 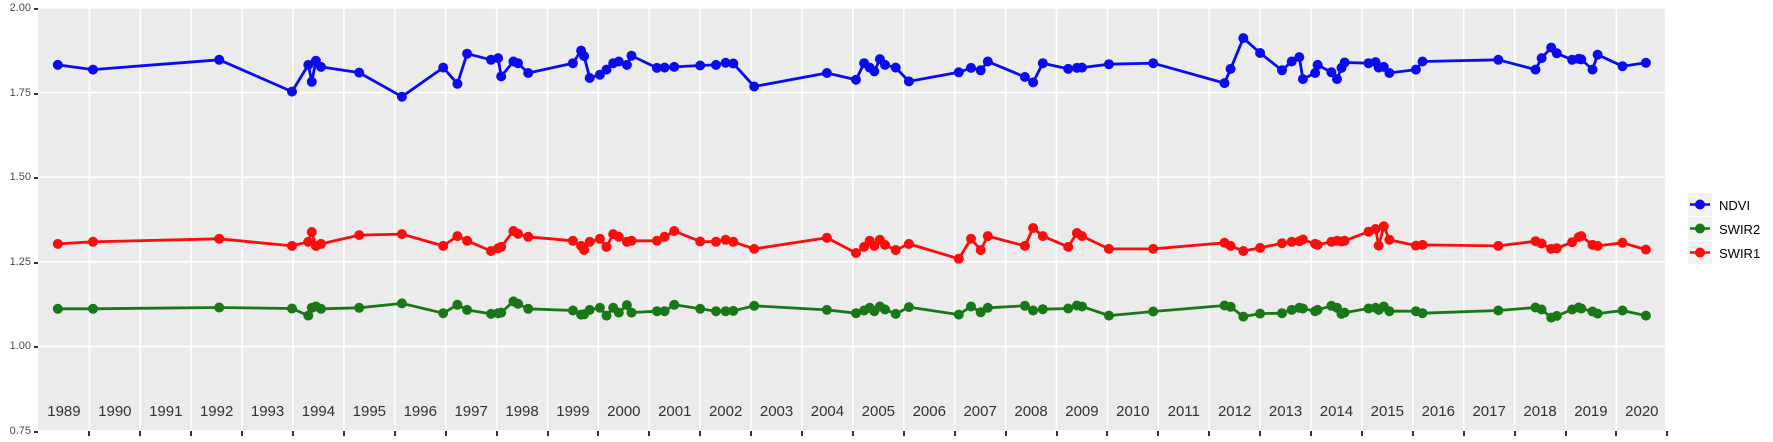 What do you see at coordinates (267, 411) in the screenshot?
I see `x-axis-year-label: 1993` at bounding box center [267, 411].